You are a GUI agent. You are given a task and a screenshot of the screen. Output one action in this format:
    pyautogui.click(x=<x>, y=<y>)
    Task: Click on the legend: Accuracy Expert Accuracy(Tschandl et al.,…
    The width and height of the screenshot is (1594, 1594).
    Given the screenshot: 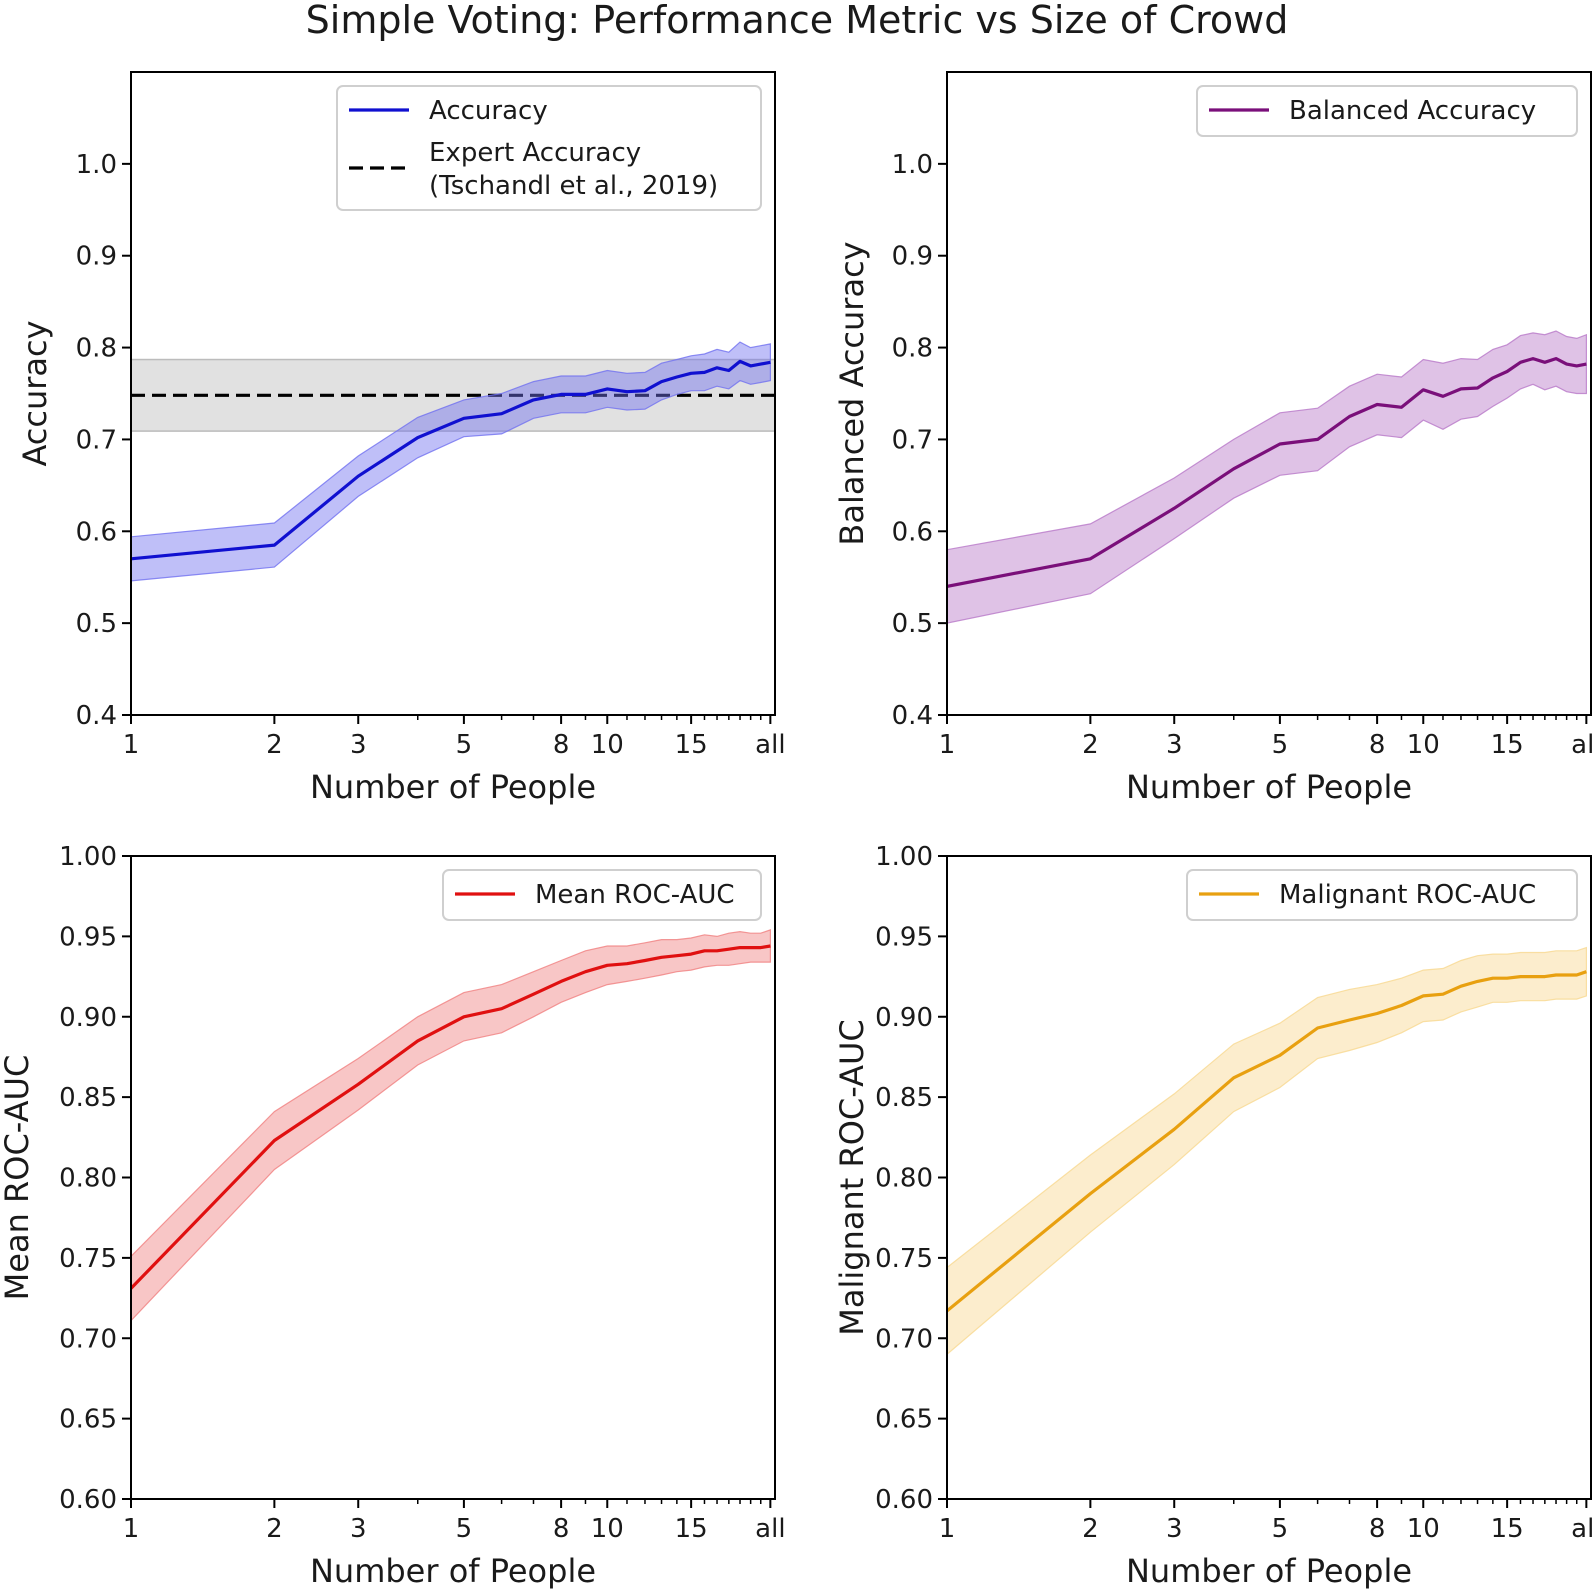 What is the action you would take?
    pyautogui.click(x=549, y=148)
    